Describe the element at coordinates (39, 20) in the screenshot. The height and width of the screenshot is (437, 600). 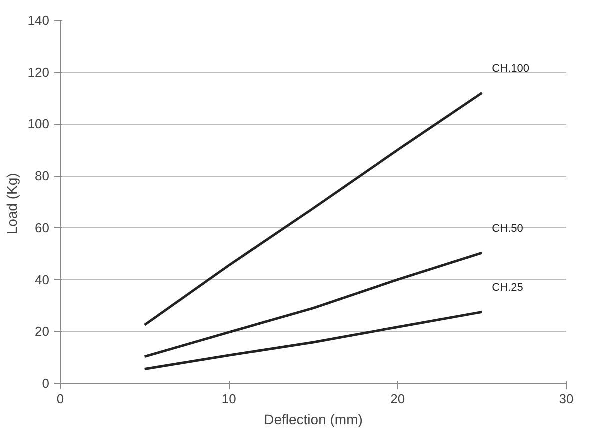
I see `y-tick-label: 140` at that location.